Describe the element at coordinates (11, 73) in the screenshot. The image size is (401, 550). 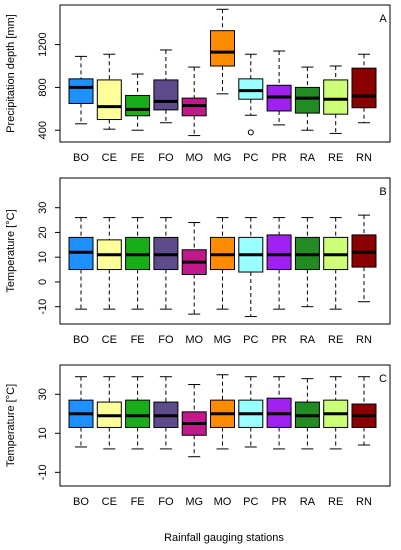
I see `y-axis-title: Precipitation depth [mm]` at that location.